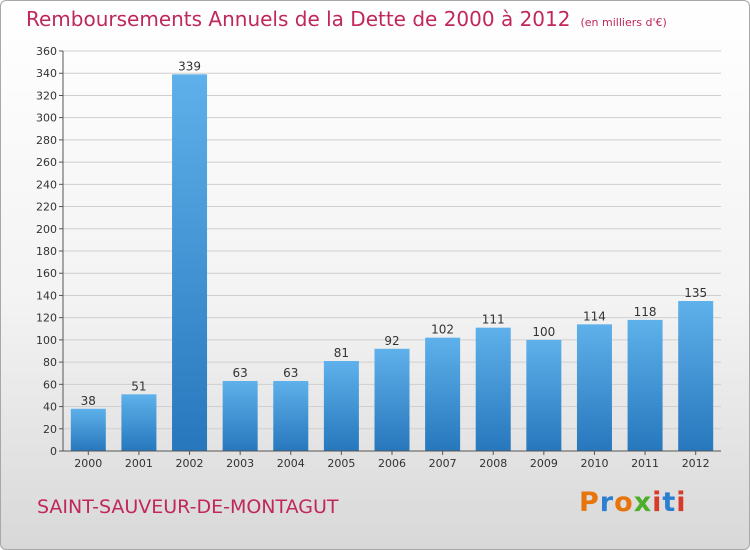 The height and width of the screenshot is (550, 750). Describe the element at coordinates (493, 463) in the screenshot. I see `x-tick-label: 2008` at that location.